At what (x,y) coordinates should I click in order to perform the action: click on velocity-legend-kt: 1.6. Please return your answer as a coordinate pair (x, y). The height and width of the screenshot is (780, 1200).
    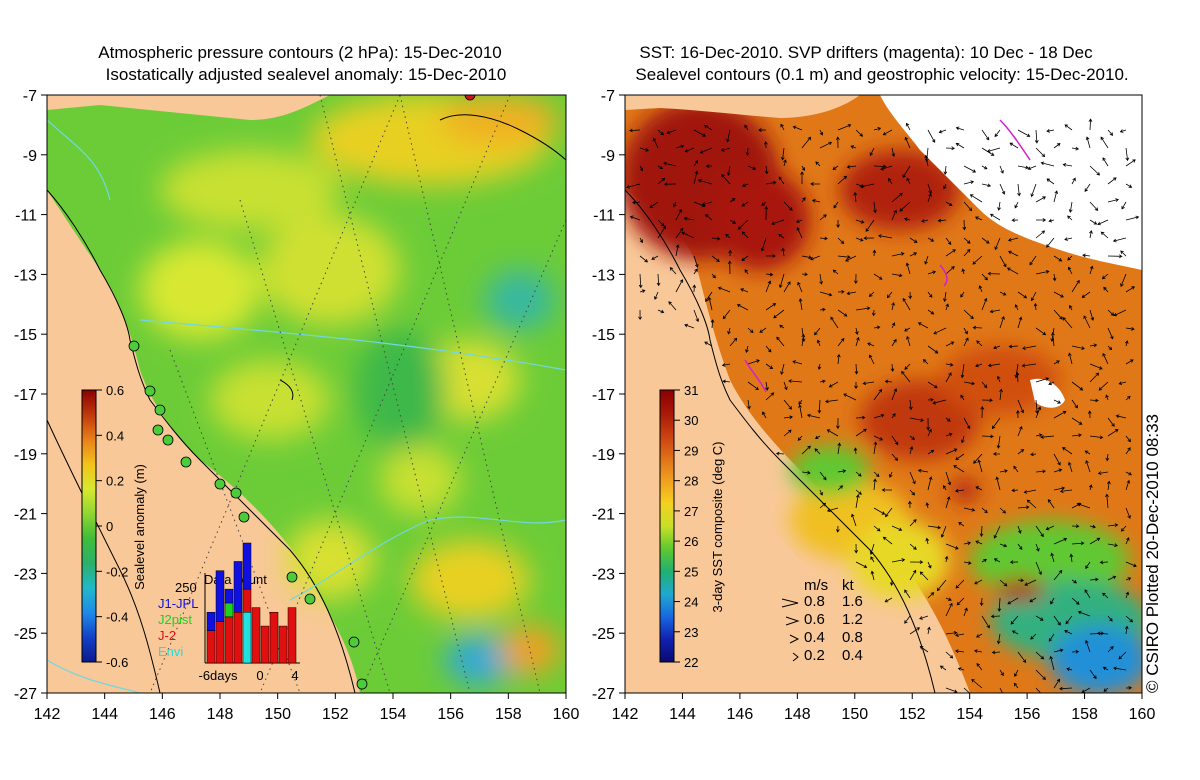
    Looking at the image, I should click on (852, 601).